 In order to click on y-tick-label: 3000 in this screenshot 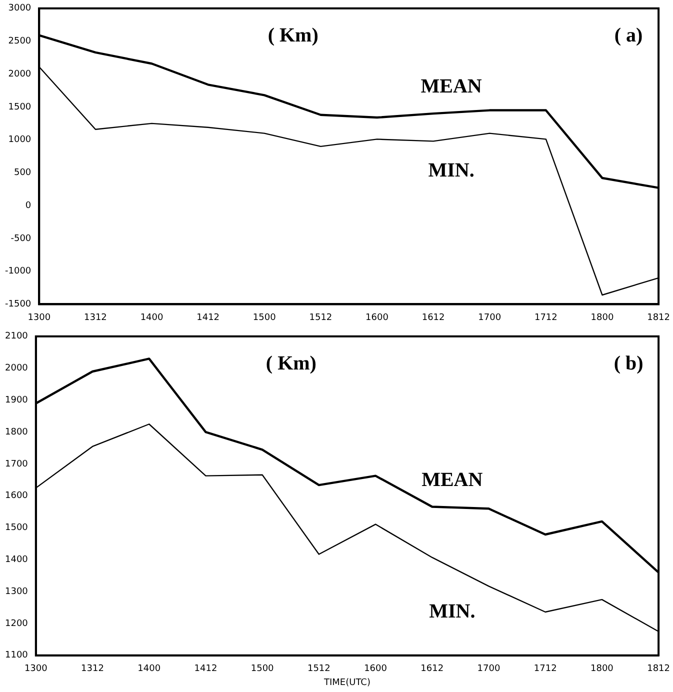, I will do `click(20, 9)`.